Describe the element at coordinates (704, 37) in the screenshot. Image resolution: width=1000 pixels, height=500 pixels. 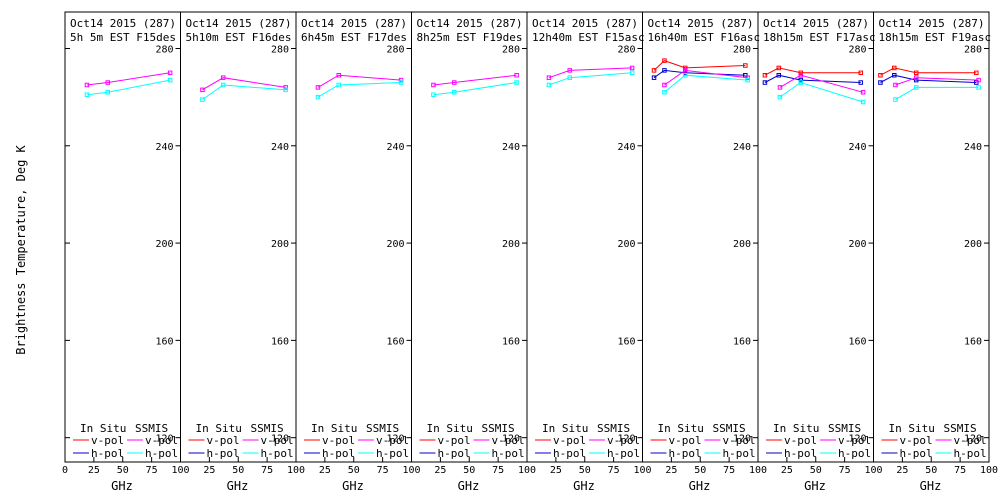
I see `panel-title-line2: 16h40m EST F16asc` at that location.